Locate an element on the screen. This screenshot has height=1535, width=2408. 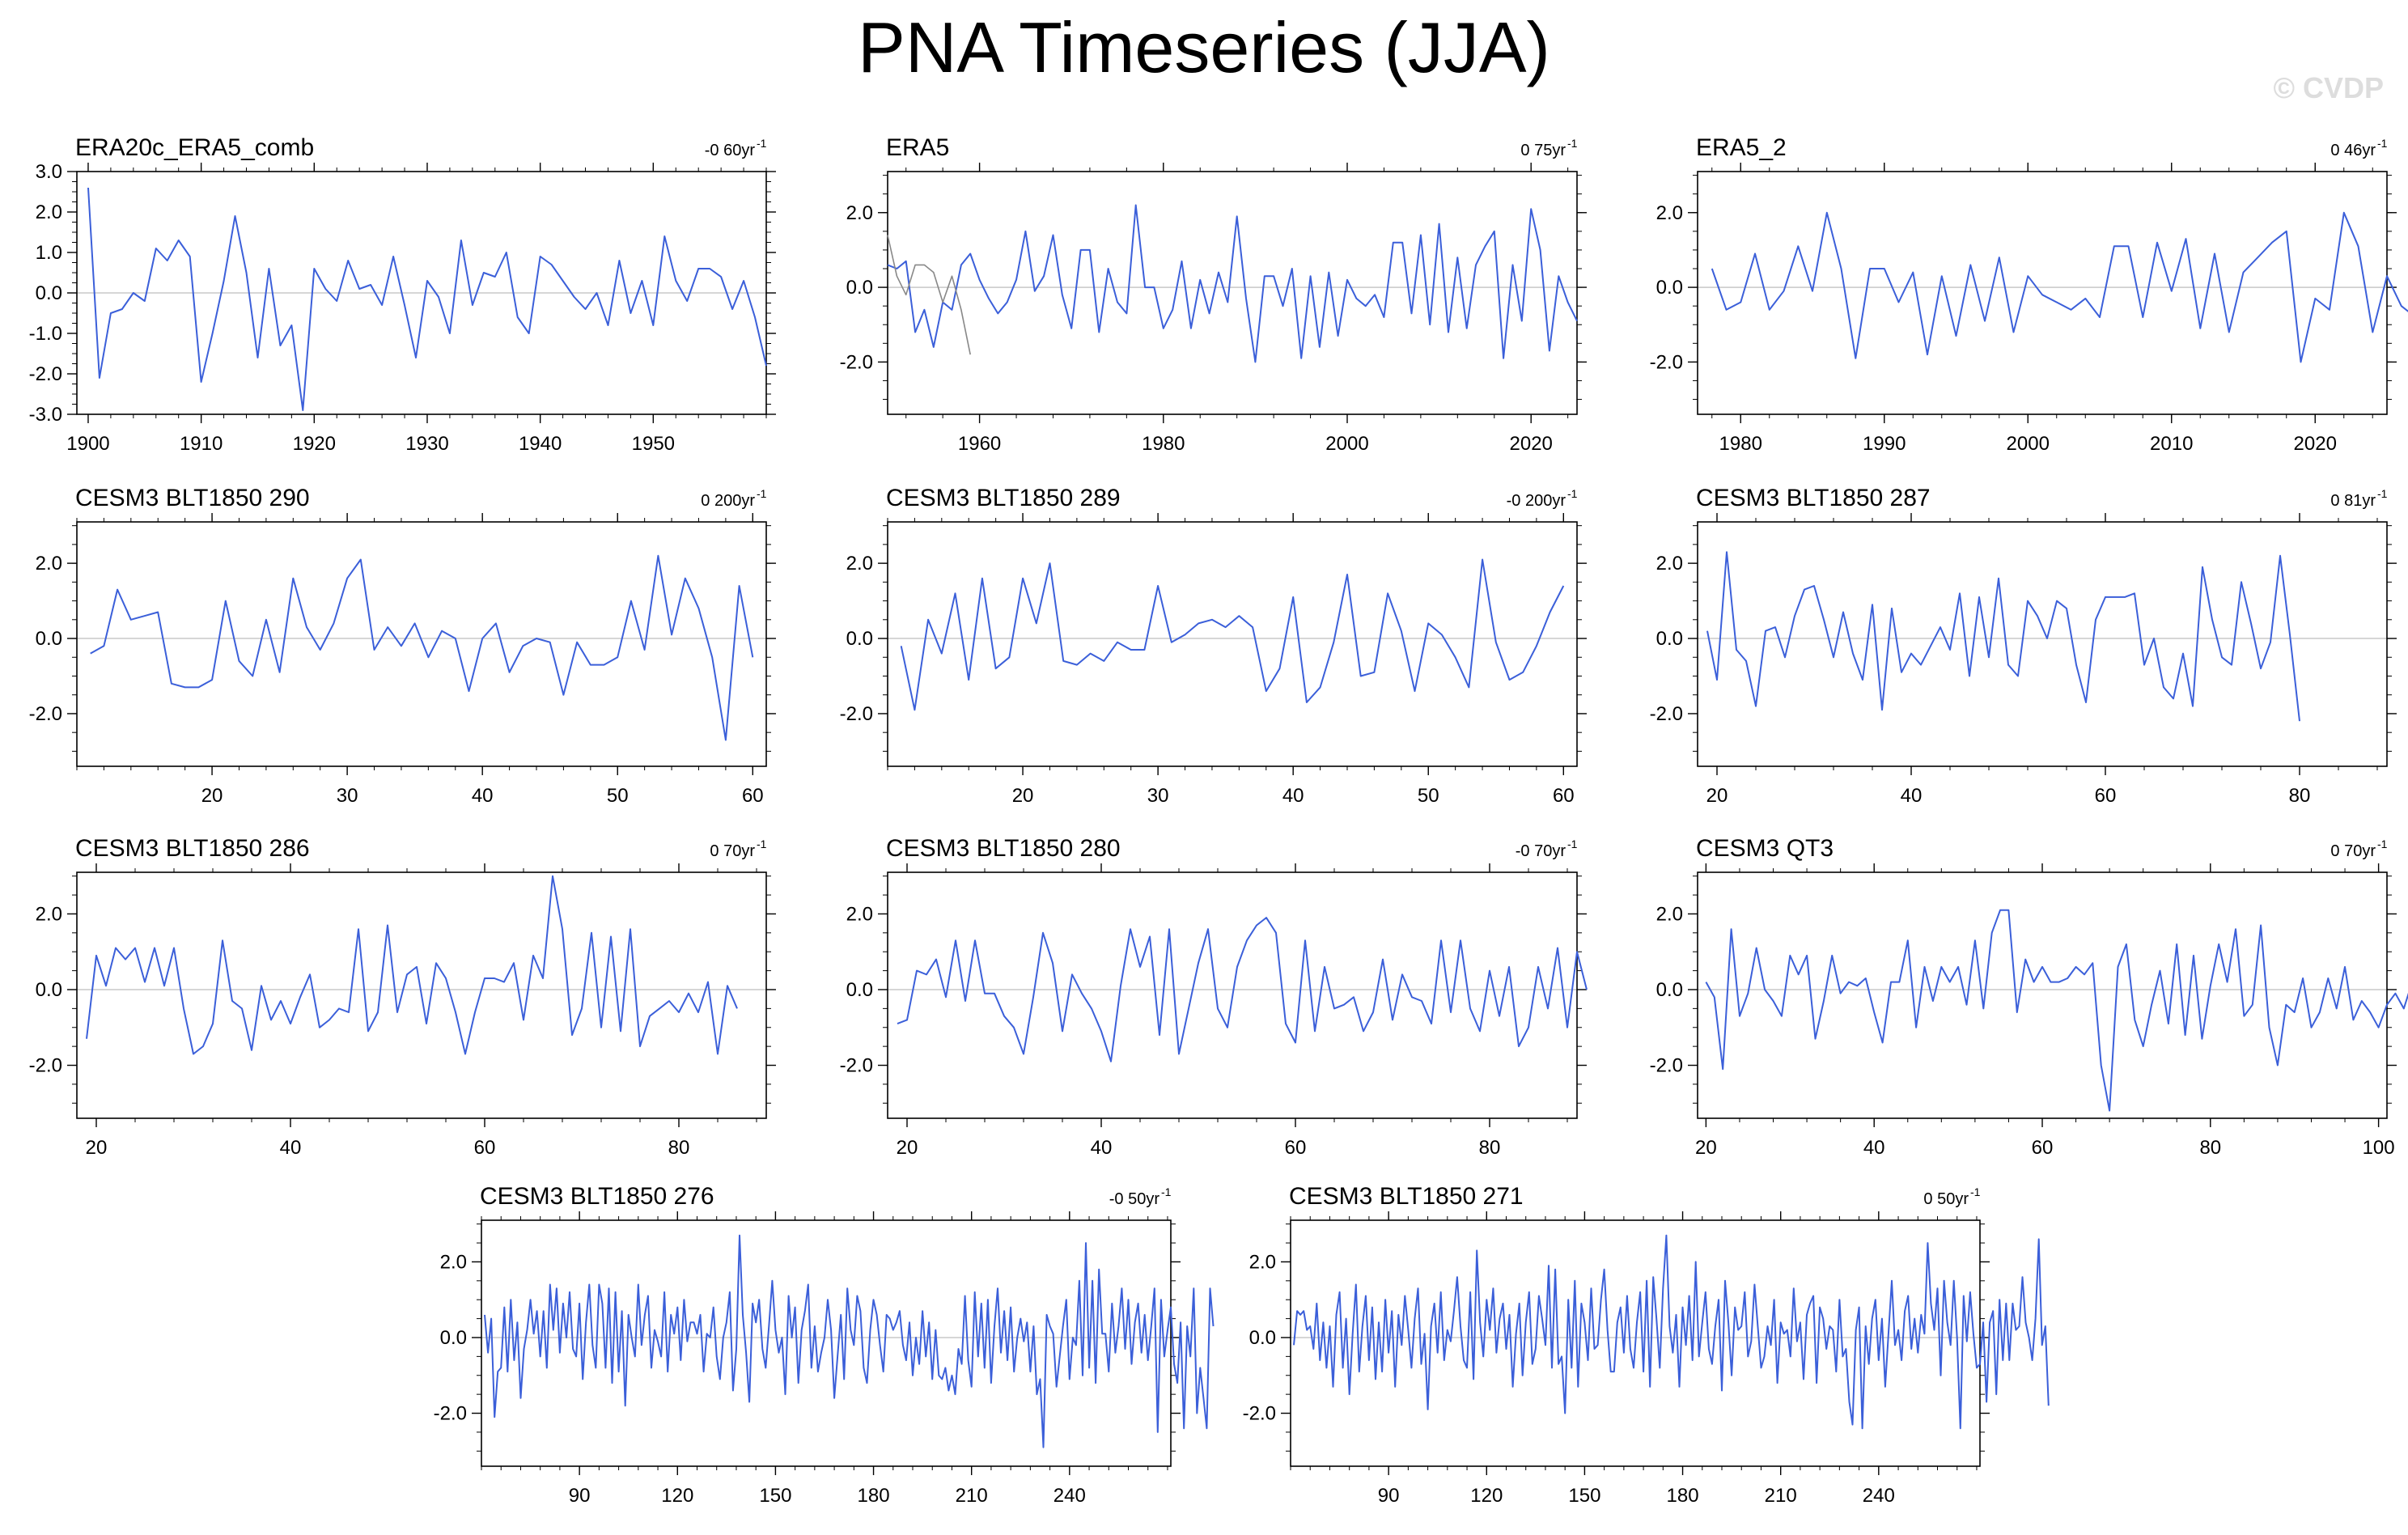
trend-label: -0 200yr is located at coordinates (1536, 501).